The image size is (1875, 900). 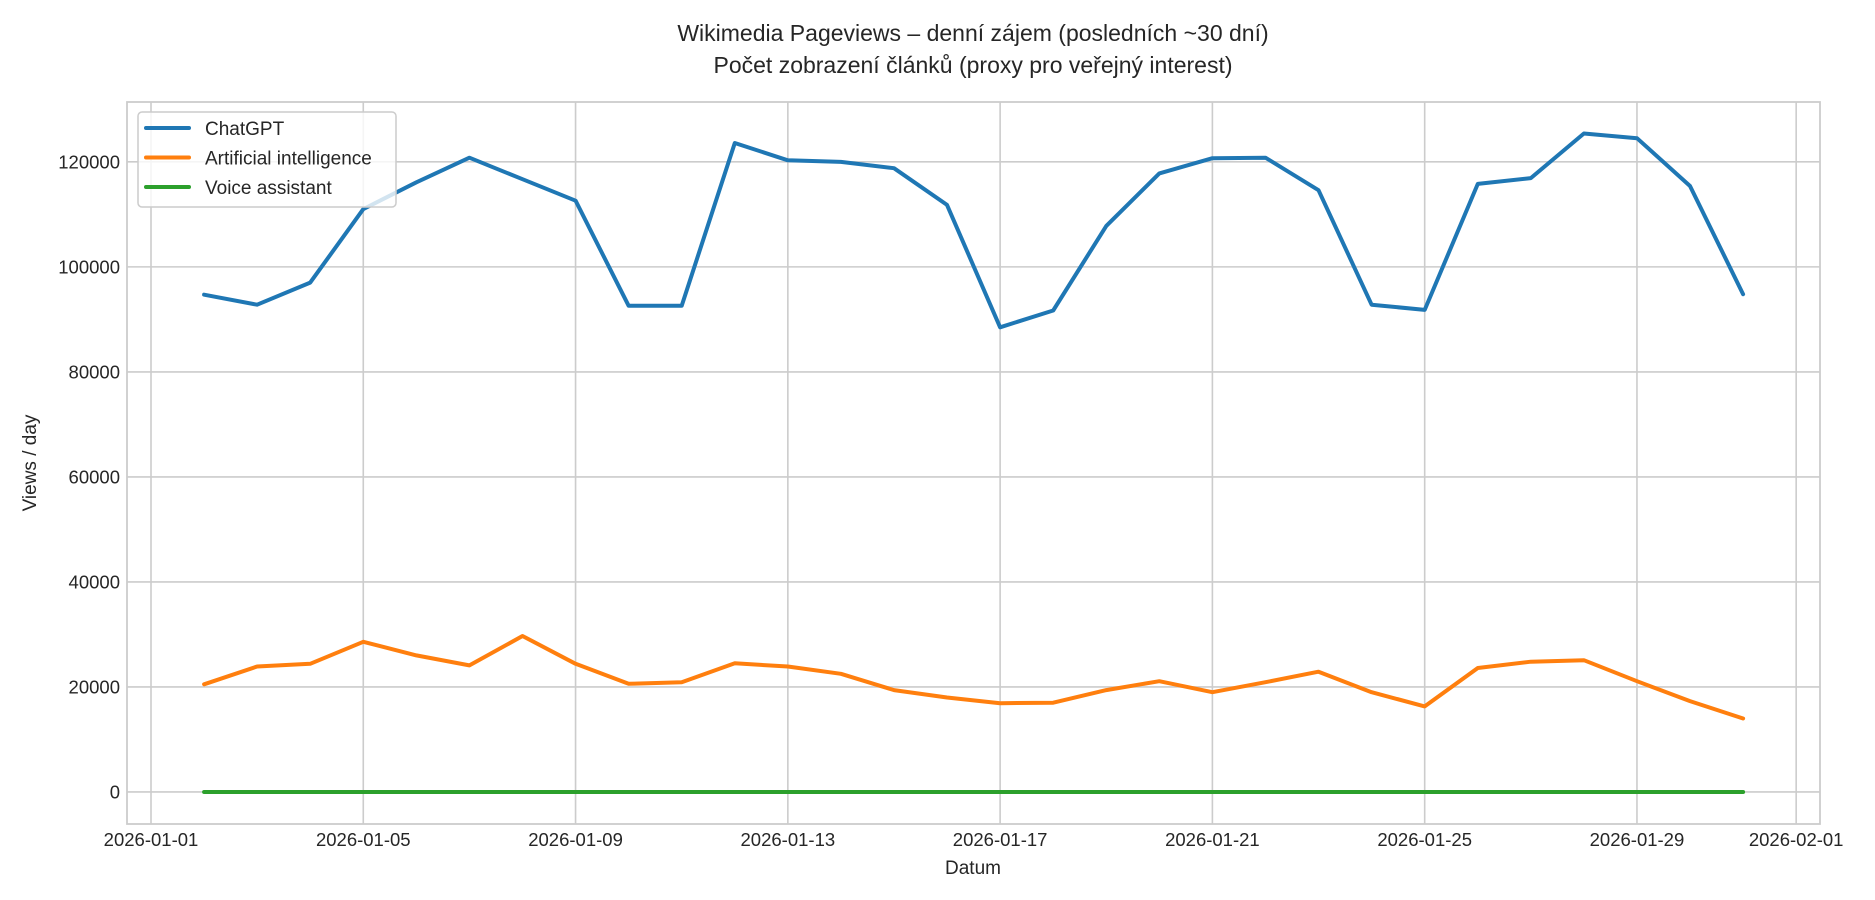 What do you see at coordinates (1212, 839) in the screenshot?
I see `x-tick-label: 2026-01-21` at bounding box center [1212, 839].